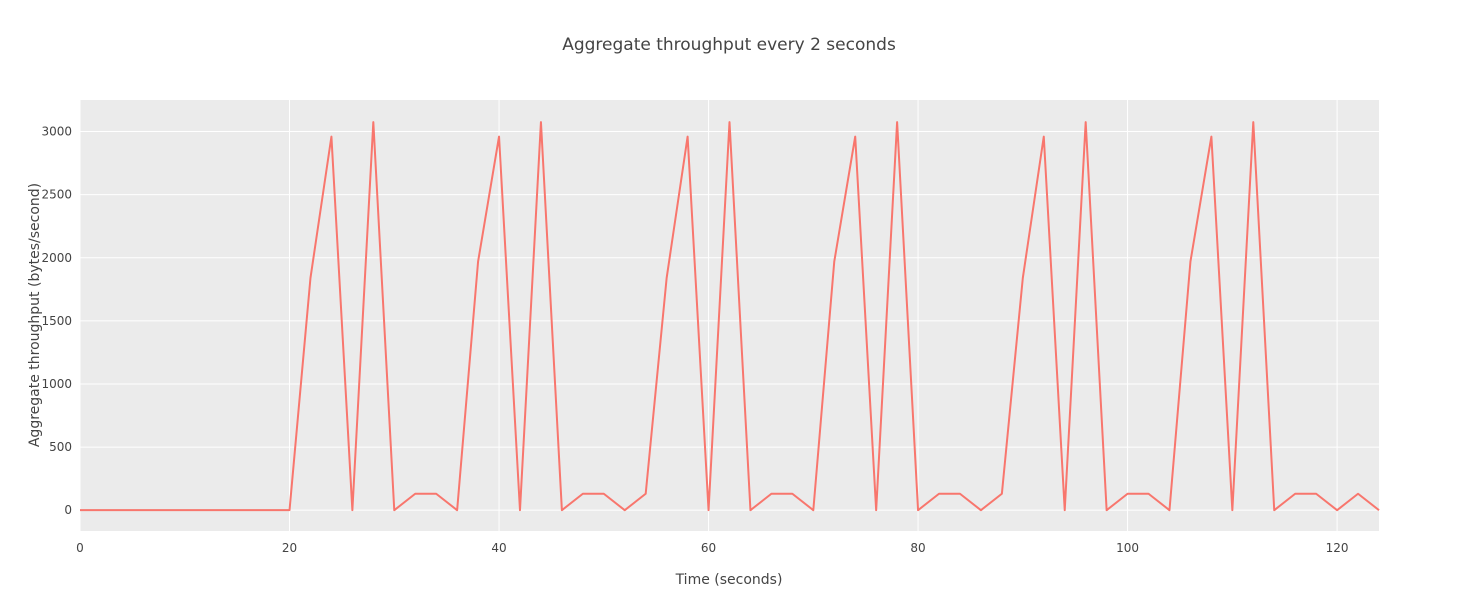  What do you see at coordinates (708, 548) in the screenshot?
I see `x-tick-label: 60` at bounding box center [708, 548].